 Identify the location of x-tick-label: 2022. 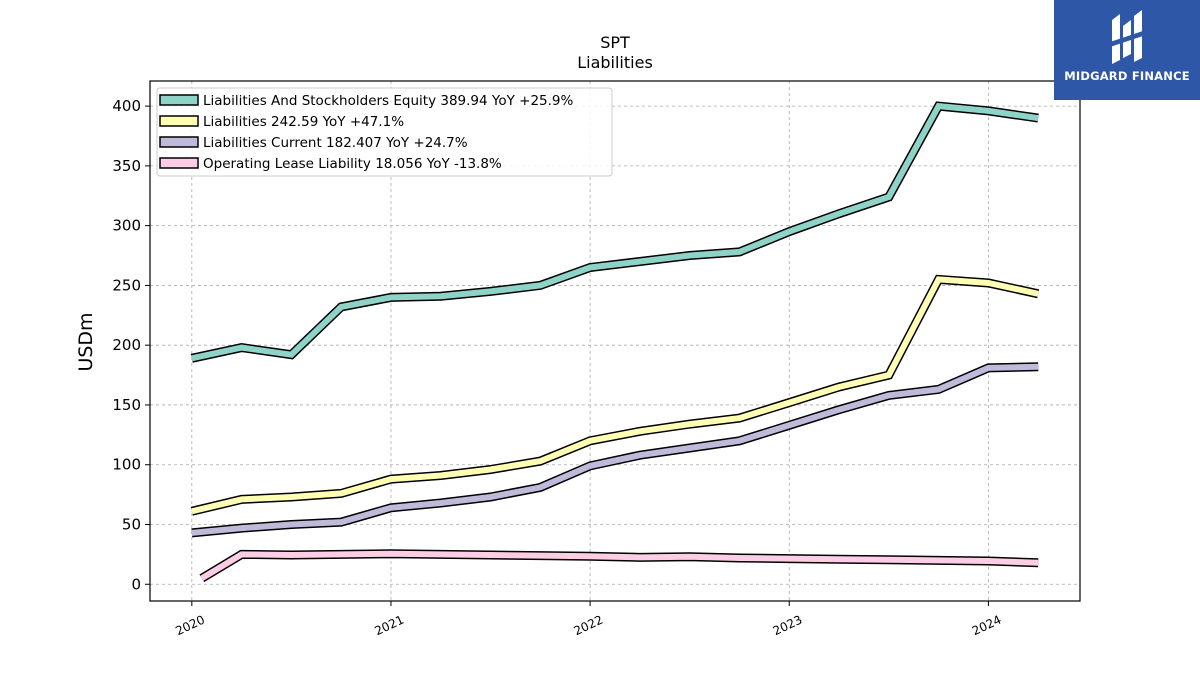
(589, 626).